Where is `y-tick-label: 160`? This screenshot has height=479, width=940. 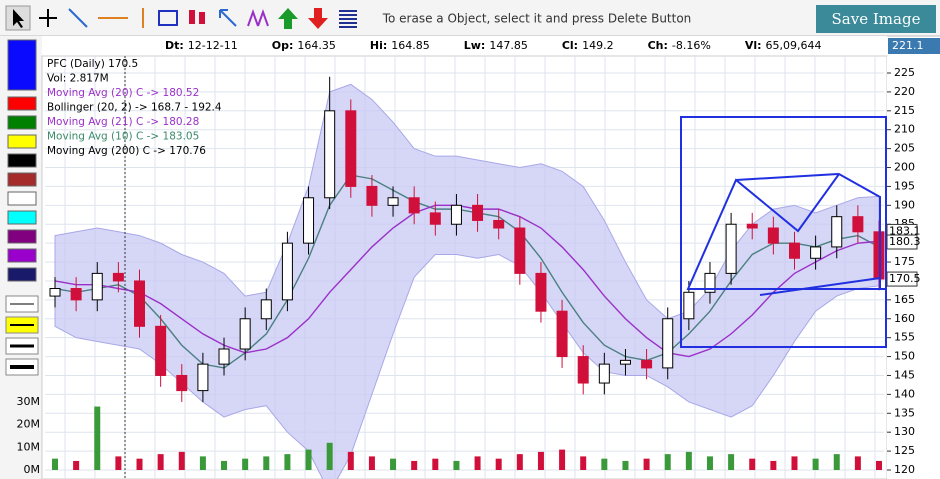 y-tick-label: 160 is located at coordinates (904, 318).